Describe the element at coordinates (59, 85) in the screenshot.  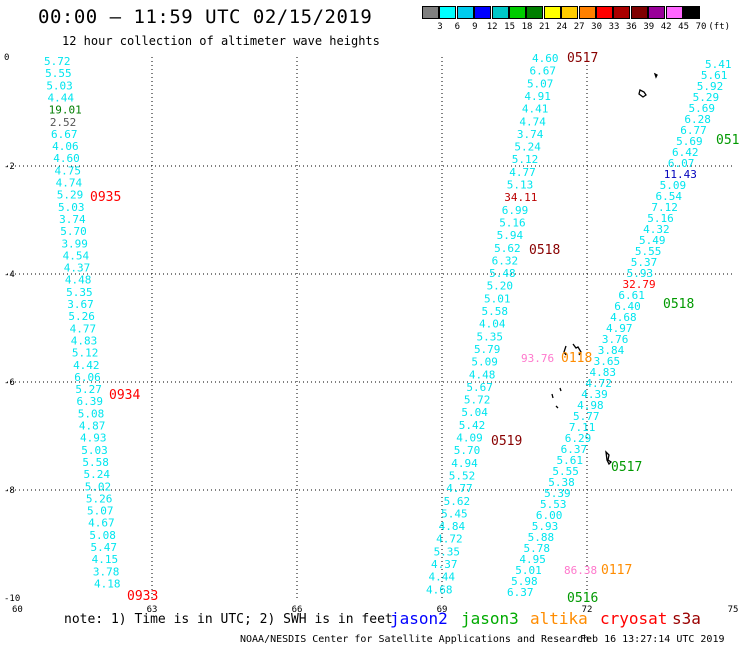
I see `track-value: 5.03` at that location.